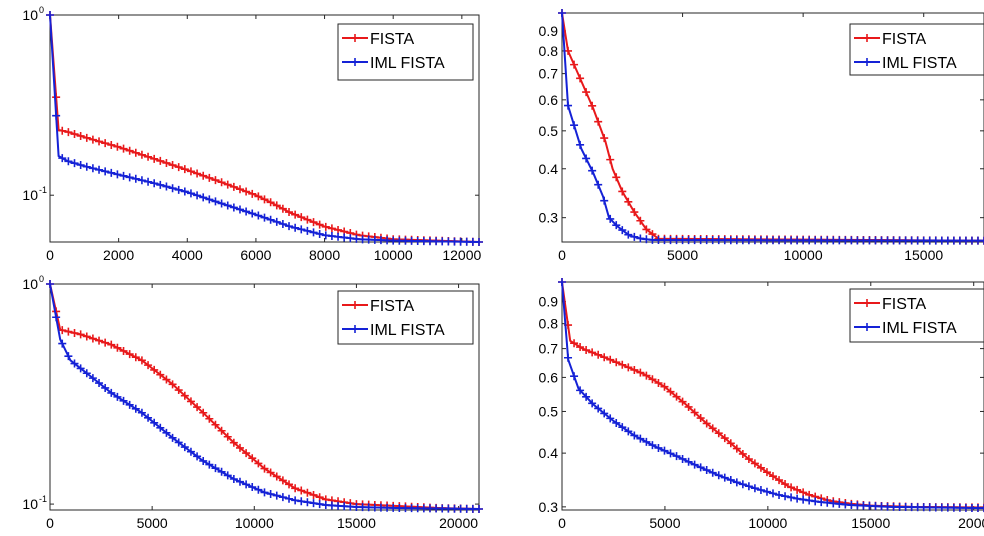 This screenshot has height=536, width=984. What do you see at coordinates (43, 499) in the screenshot?
I see `y-tick-exponent: -1` at bounding box center [43, 499].